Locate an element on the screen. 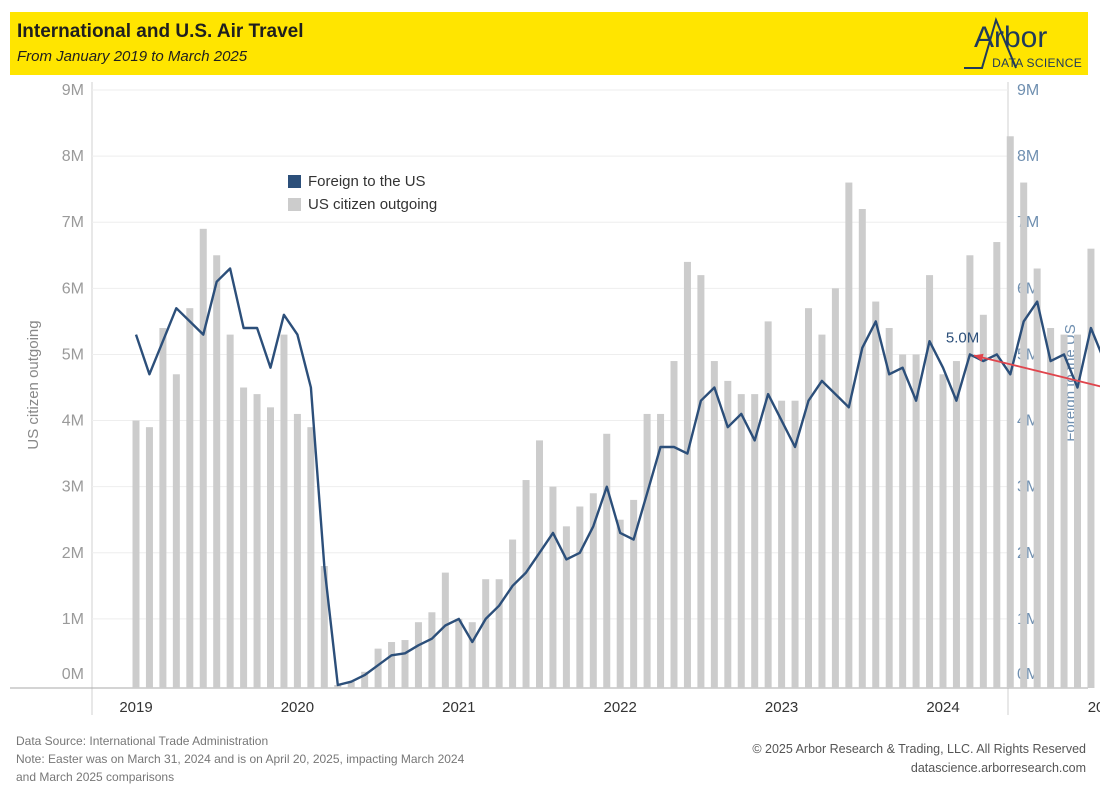 This screenshot has width=1100, height=800. website-link: datascience.arborresearch.com is located at coordinates (998, 768).